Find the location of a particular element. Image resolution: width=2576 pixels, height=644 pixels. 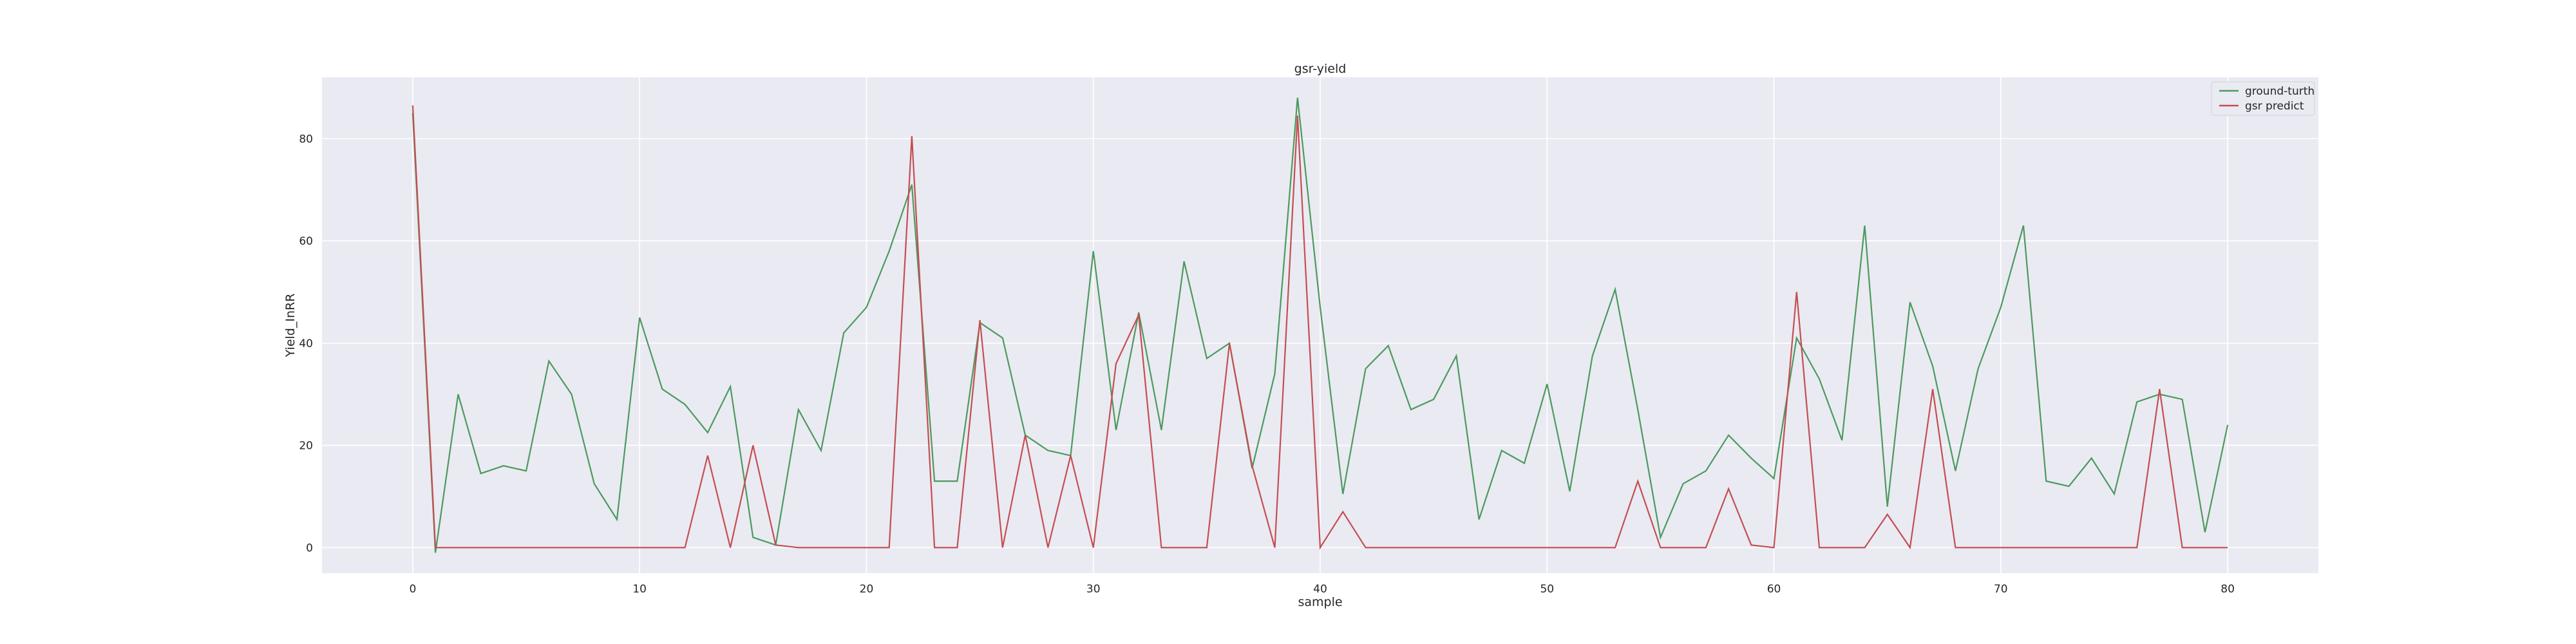

legend-label-ground-truth: ground-turth is located at coordinates (2280, 92).